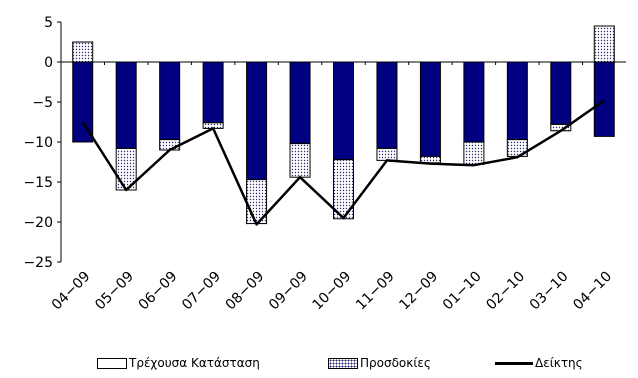 The width and height of the screenshot is (638, 378). I want to click on legend-item-current: Τρέχουσα Κατάσταση, so click(178, 363).